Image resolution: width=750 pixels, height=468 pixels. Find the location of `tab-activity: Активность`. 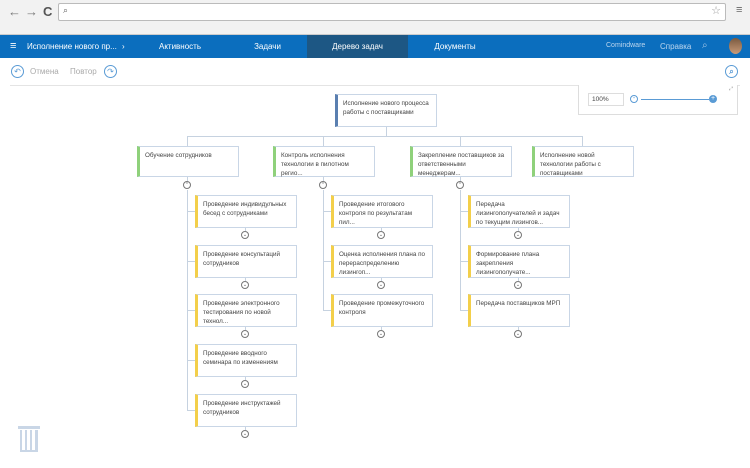

tab-activity: Активность is located at coordinates (179, 46).